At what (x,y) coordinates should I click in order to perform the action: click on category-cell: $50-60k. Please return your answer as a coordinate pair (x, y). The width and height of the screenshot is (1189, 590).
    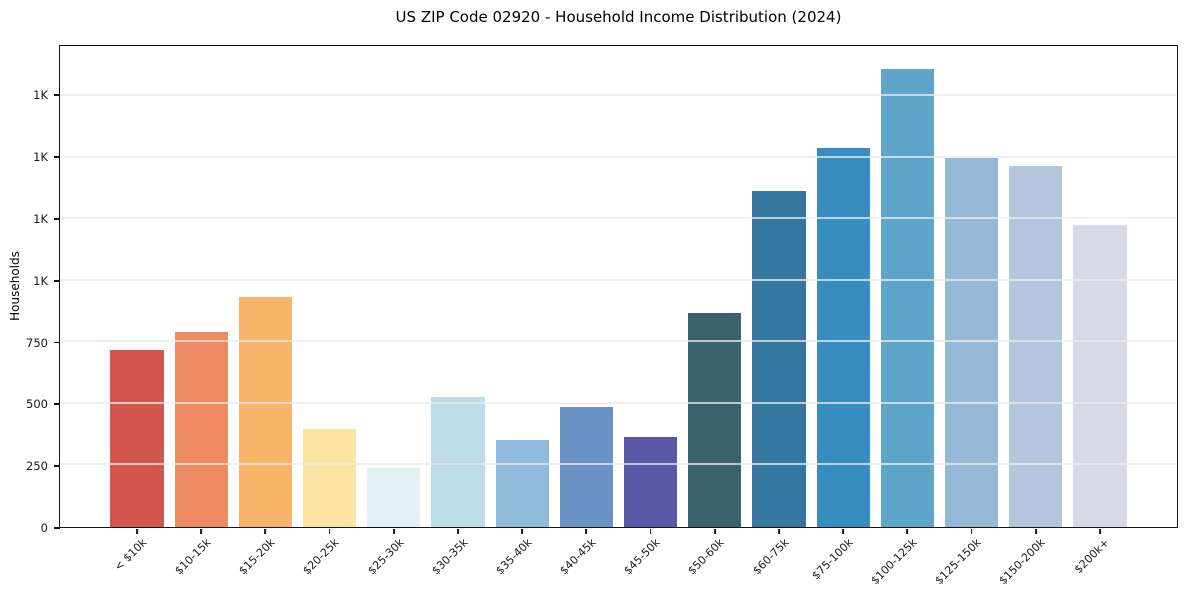
    Looking at the image, I should click on (715, 311).